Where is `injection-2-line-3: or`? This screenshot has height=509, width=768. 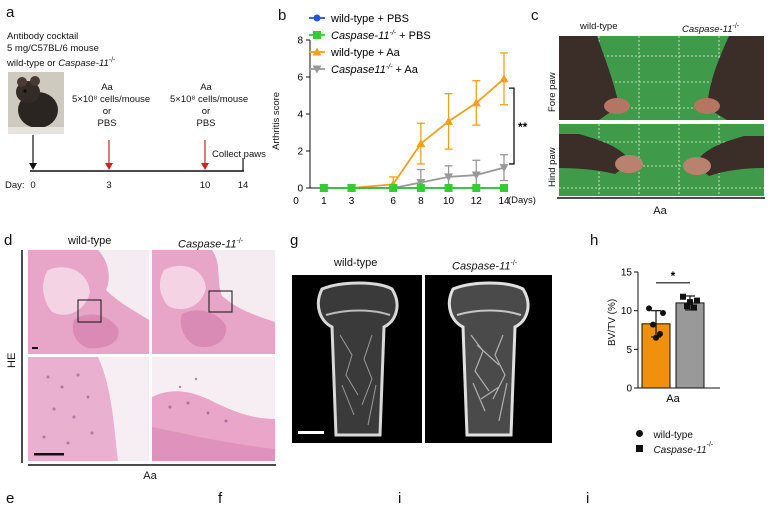
injection-2-line-3: or is located at coordinates (206, 111).